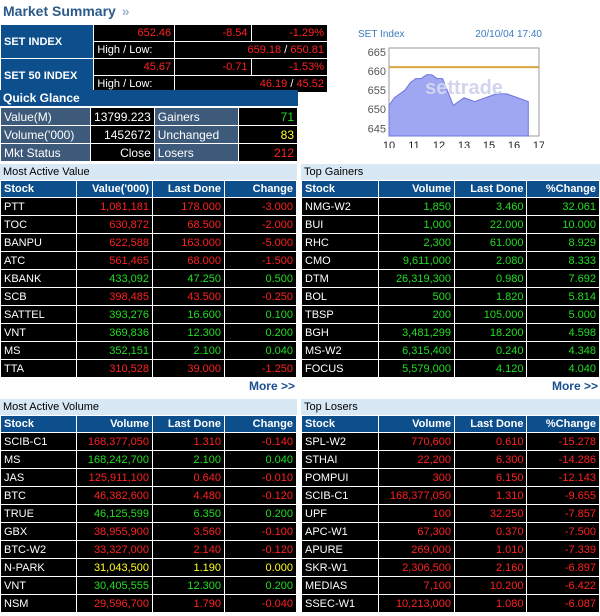 The width and height of the screenshot is (600, 616). What do you see at coordinates (340, 314) in the screenshot?
I see `stock-symbol: TBSP` at bounding box center [340, 314].